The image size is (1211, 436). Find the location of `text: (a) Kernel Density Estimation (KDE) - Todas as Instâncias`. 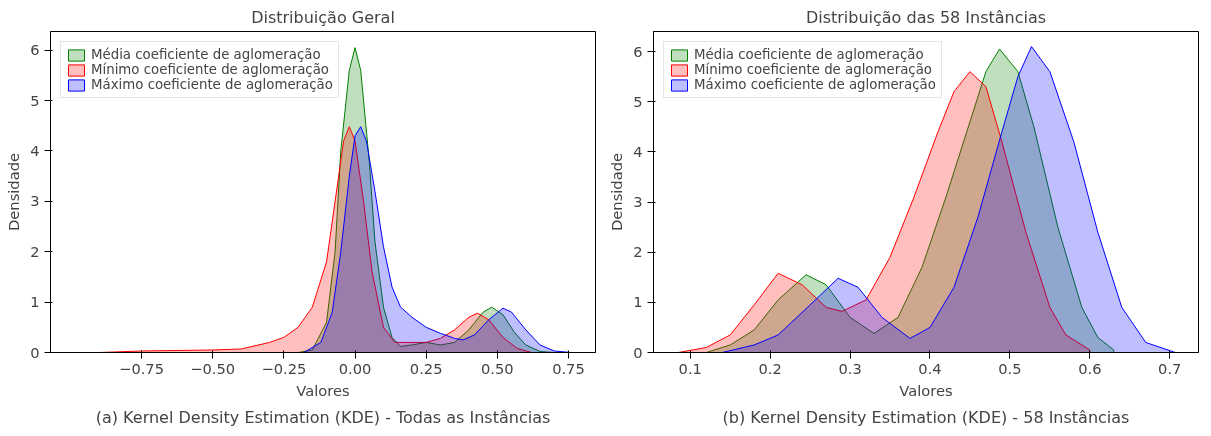

text: (a) Kernel Density Estimation (KDE) - Todas as Instâncias is located at coordinates (323, 417).